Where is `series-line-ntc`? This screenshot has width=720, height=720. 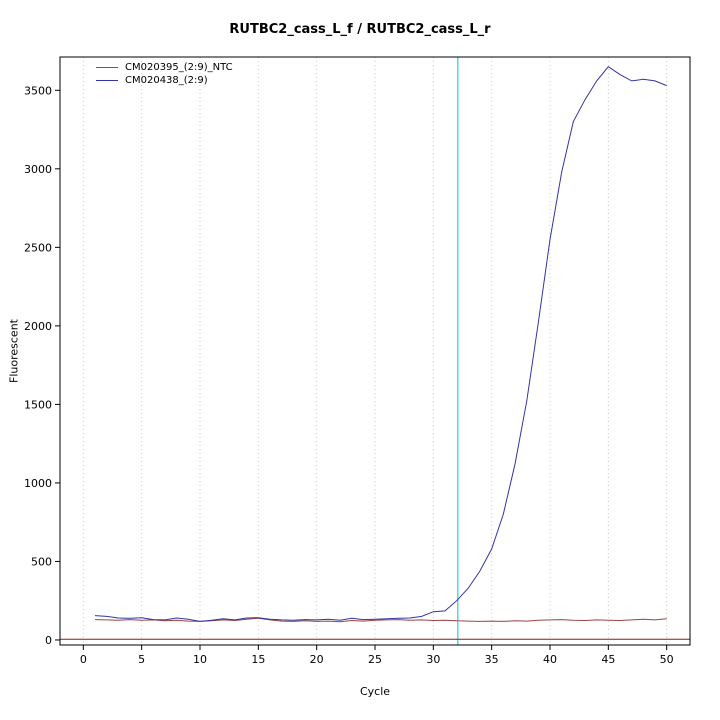
series-line-ntc is located at coordinates (380, 620).